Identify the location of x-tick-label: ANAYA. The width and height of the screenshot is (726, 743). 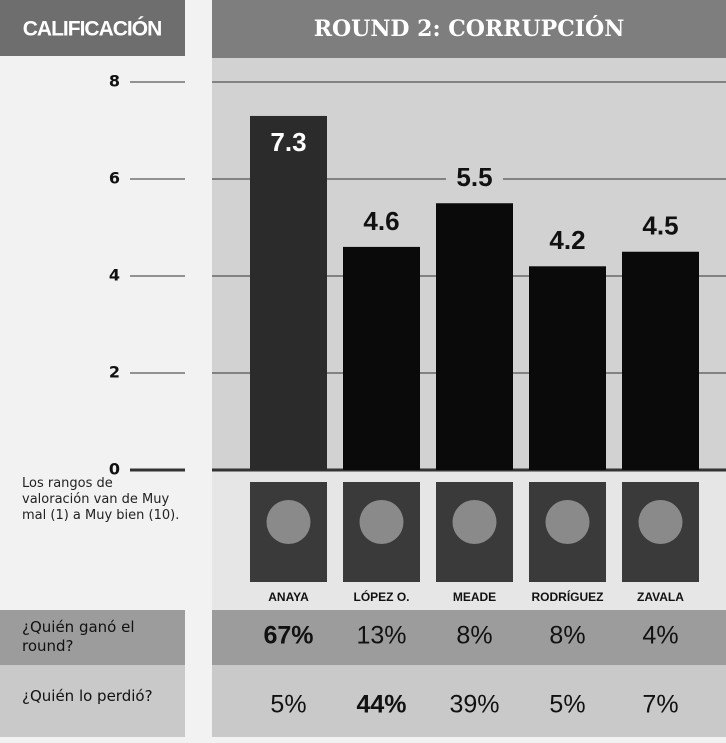
(288, 597).